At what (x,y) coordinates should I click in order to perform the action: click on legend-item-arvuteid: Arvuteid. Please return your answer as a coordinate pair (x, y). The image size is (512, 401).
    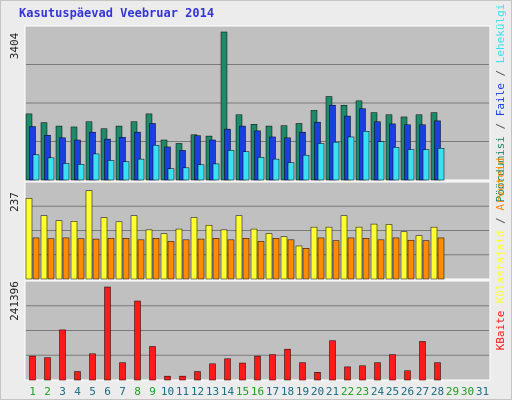
    Looking at the image, I should click on (500, 184).